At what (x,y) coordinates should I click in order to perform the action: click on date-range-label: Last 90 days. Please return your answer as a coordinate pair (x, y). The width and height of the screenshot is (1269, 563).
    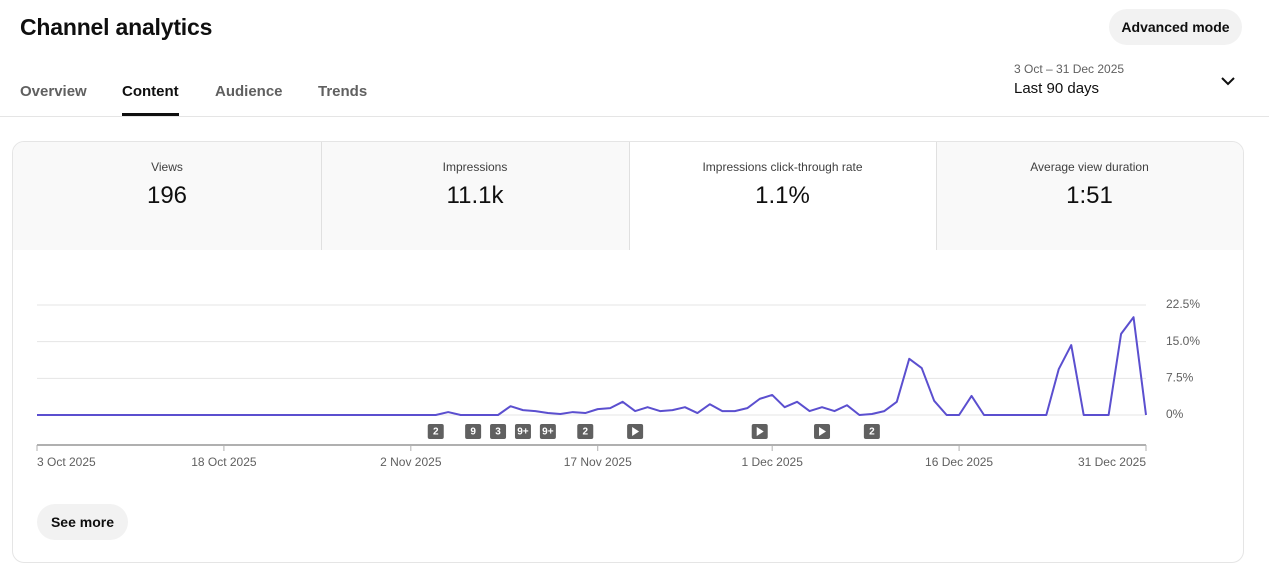
    Looking at the image, I should click on (1057, 88).